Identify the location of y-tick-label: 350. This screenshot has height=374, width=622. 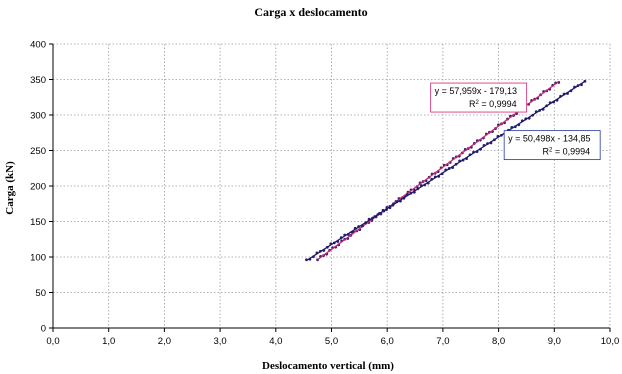
(38, 80).